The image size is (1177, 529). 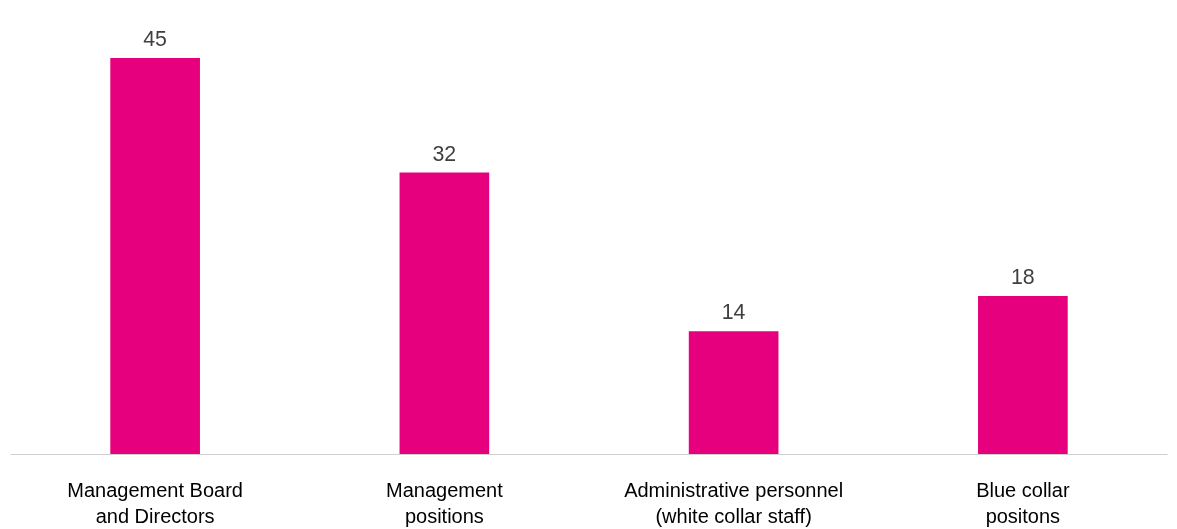 What do you see at coordinates (1023, 502) in the screenshot?
I see `x-tick-label: Blue collar positons` at bounding box center [1023, 502].